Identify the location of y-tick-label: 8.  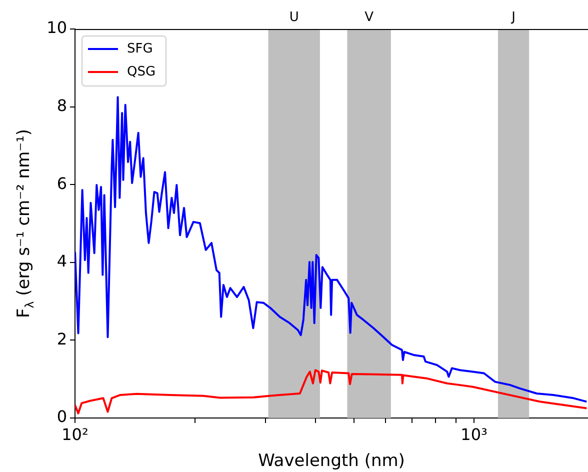
(61, 105).